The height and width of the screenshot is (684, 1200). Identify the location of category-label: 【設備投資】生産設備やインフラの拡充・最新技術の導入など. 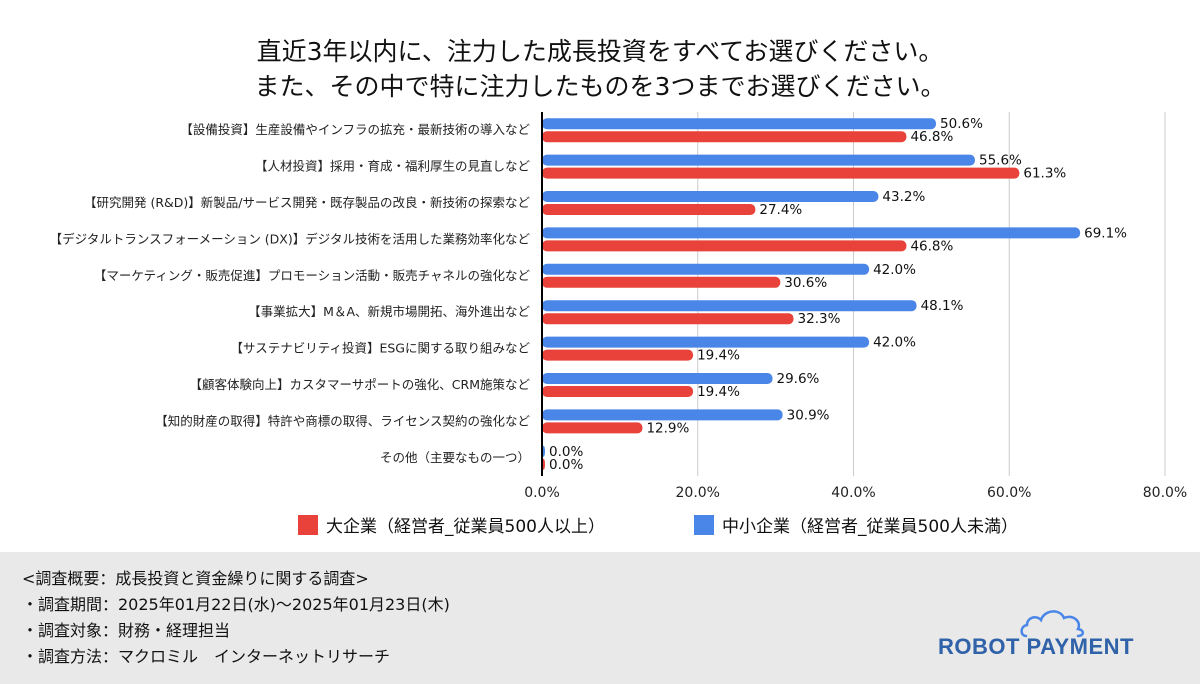
(355, 129).